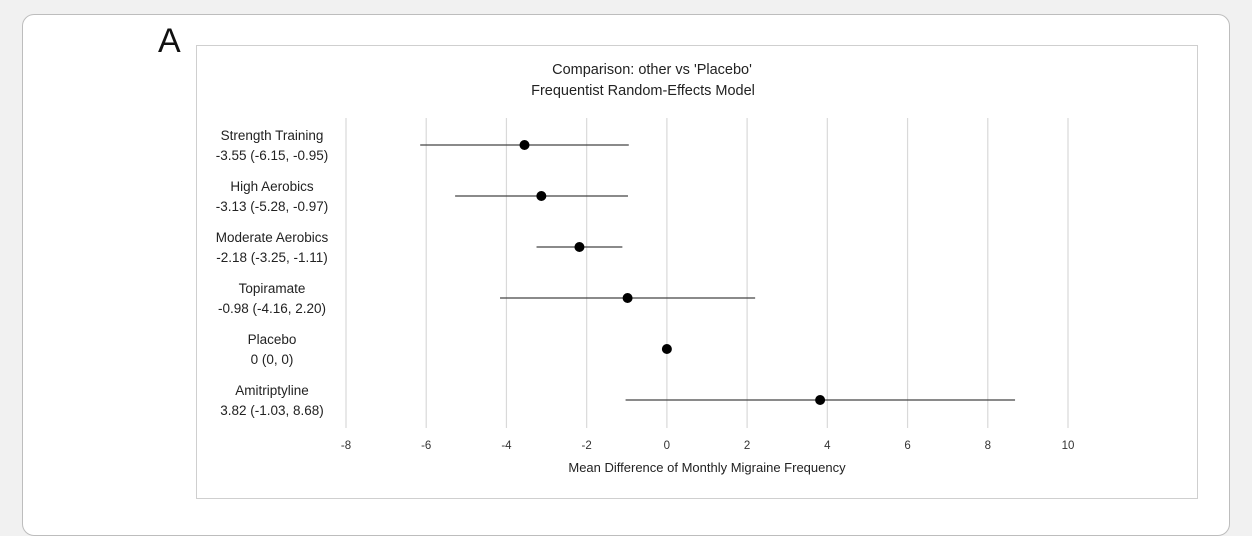  Describe the element at coordinates (272, 135) in the screenshot. I see `row-name-label: Strength Training` at that location.